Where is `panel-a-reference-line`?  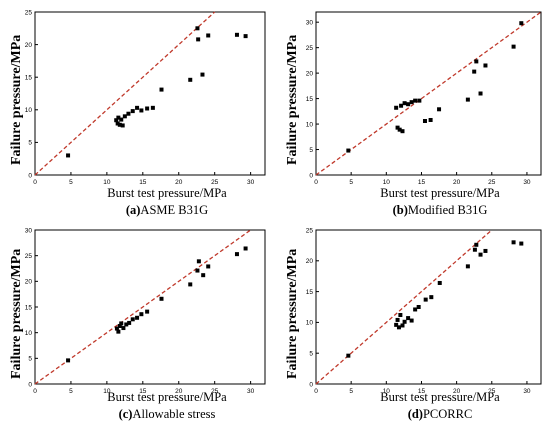
panel-a-reference-line is located at coordinates (125, 93).